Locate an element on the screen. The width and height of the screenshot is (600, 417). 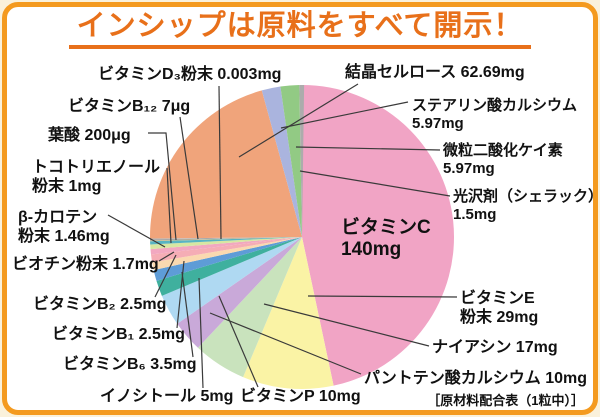
pie-slice-vitamin-d3 is located at coordinates (226, 238).